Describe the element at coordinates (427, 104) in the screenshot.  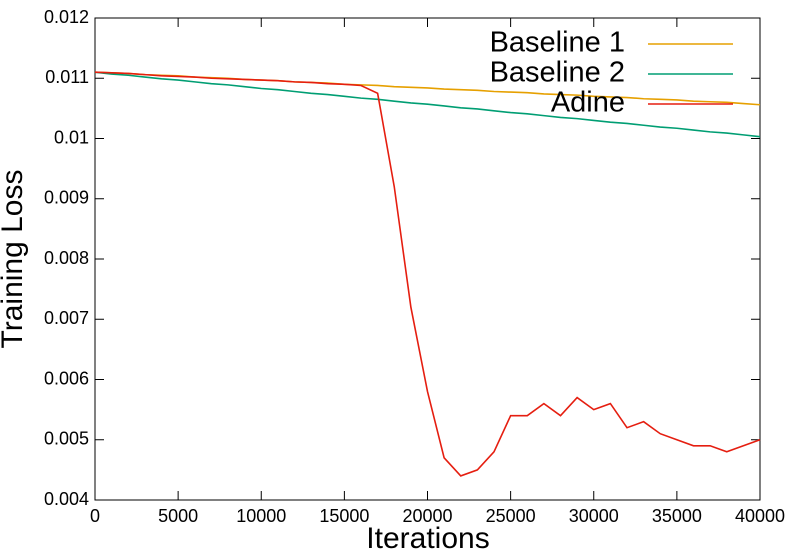
I see `series-line` at that location.